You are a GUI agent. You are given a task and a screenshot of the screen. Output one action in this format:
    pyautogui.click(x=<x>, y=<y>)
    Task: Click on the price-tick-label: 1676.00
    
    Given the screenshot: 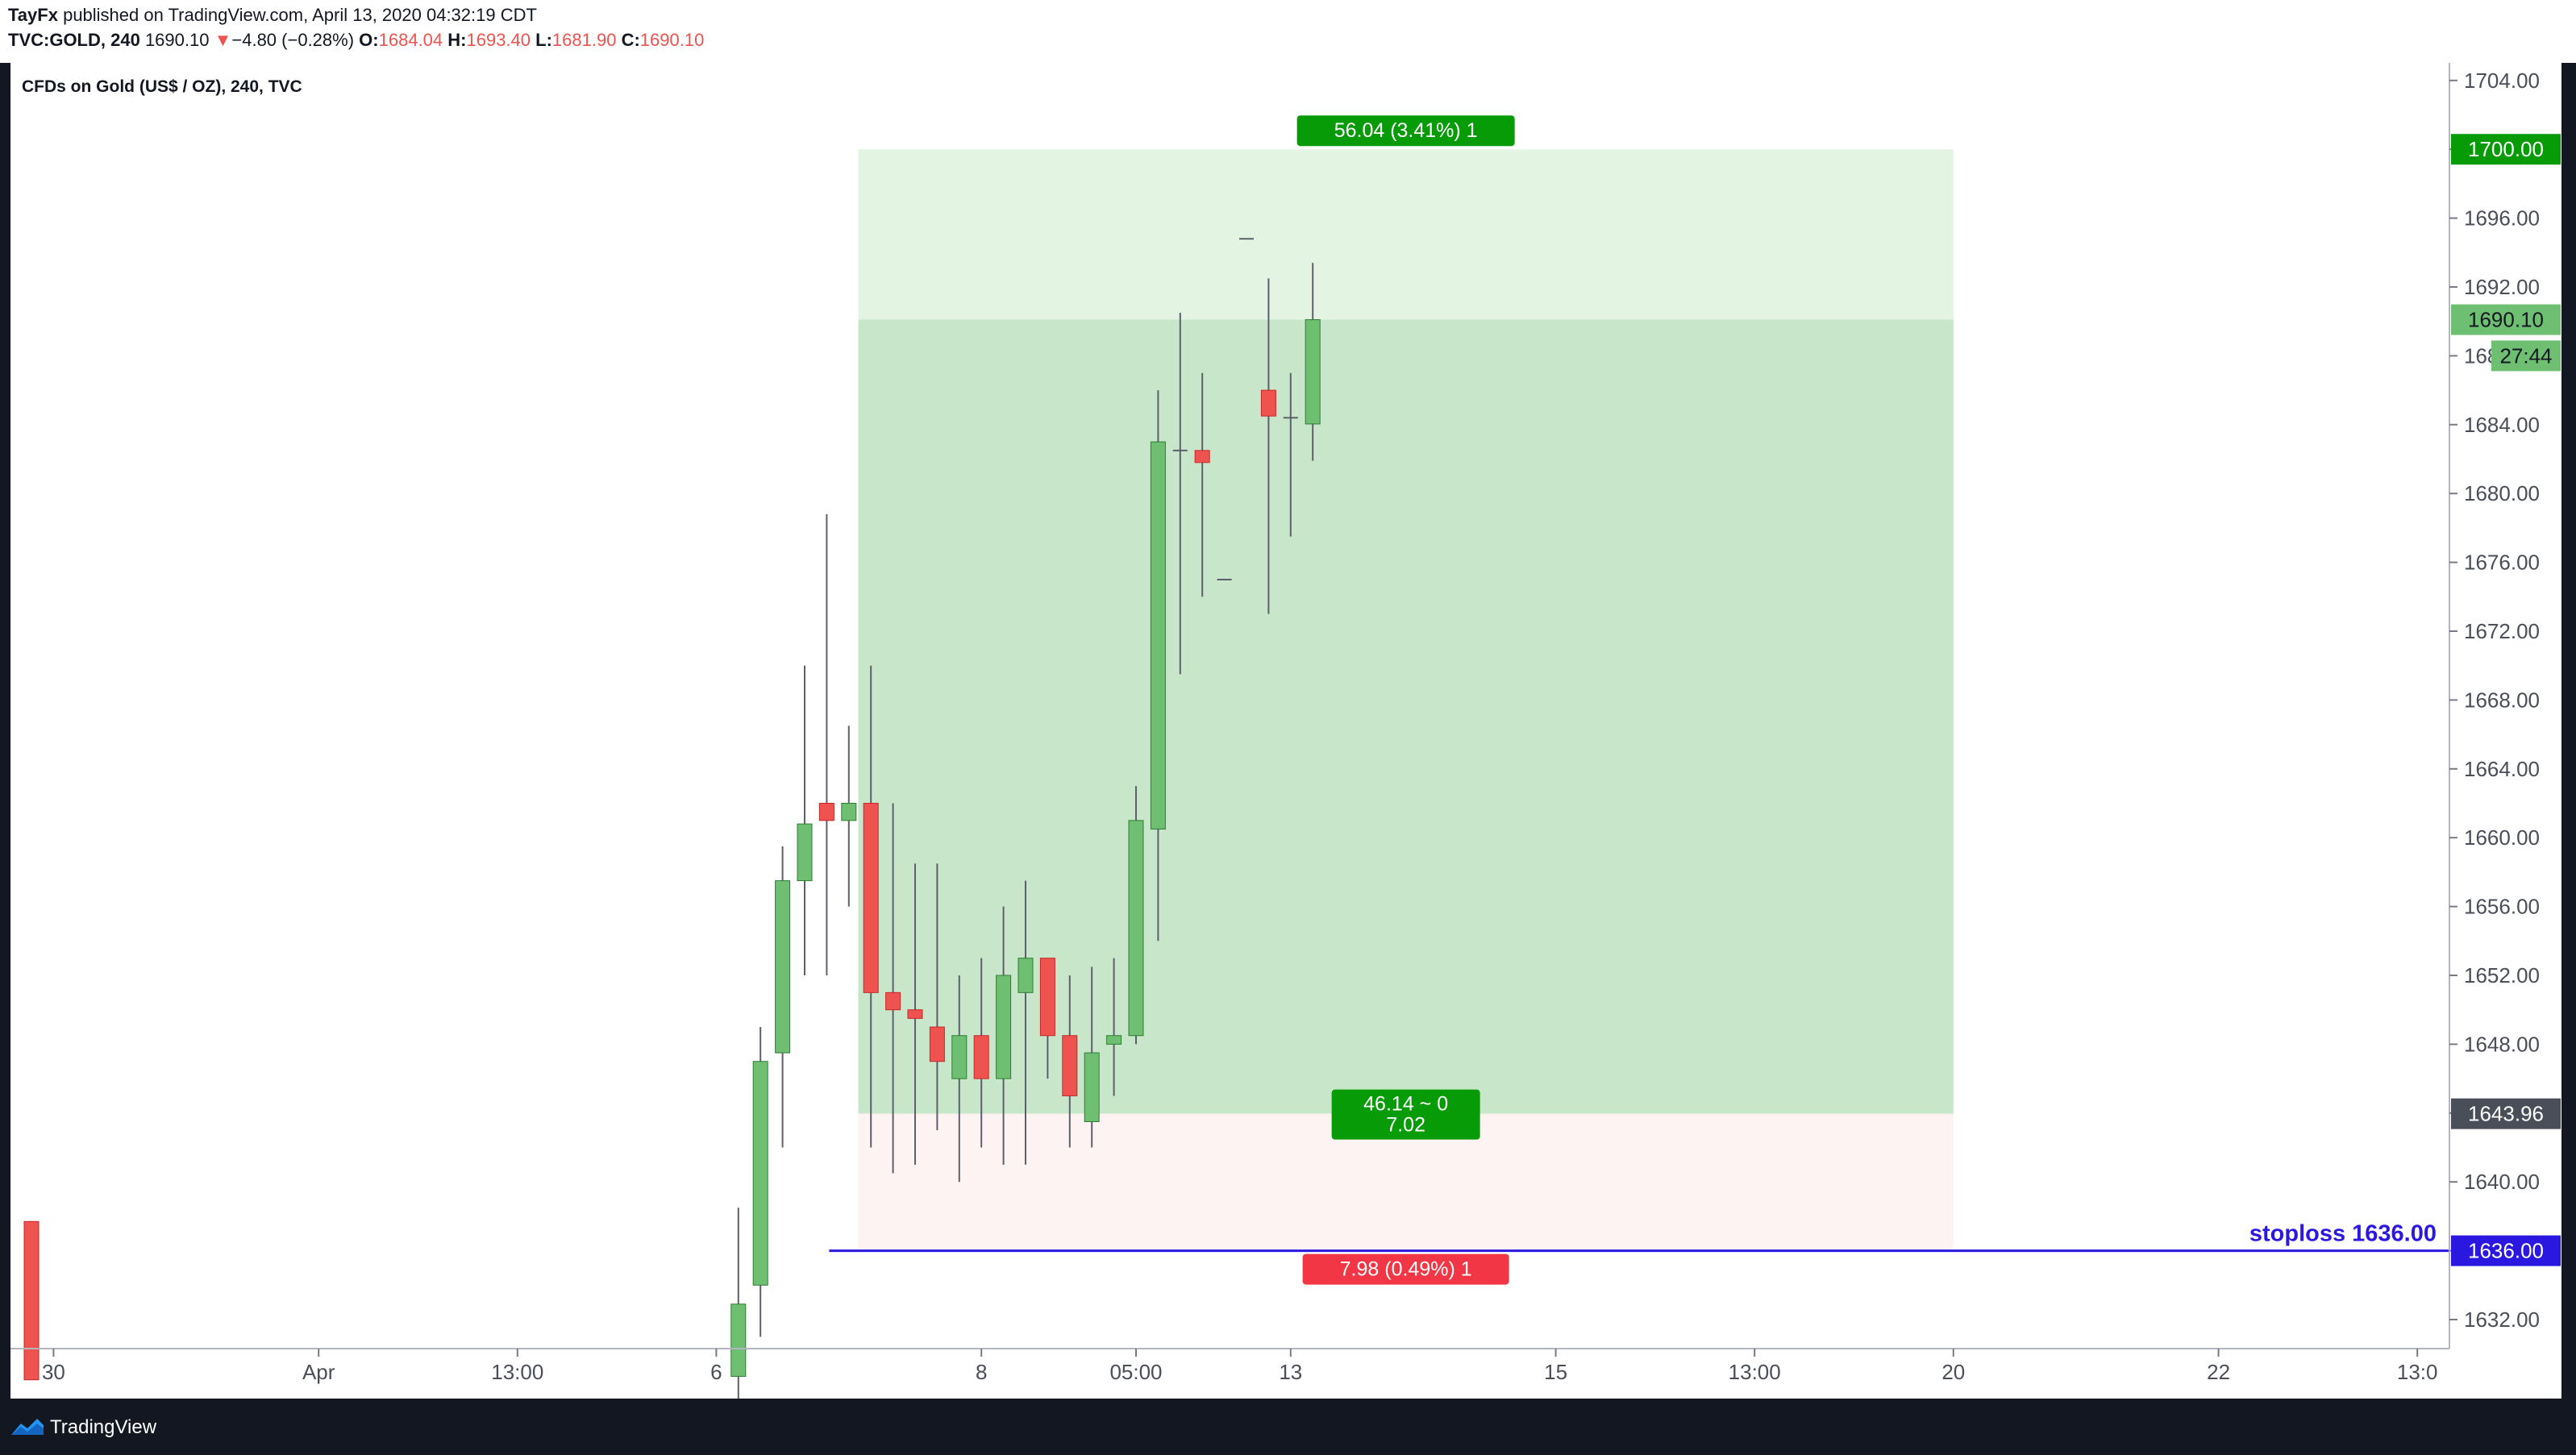 What is the action you would take?
    pyautogui.click(x=2502, y=563)
    